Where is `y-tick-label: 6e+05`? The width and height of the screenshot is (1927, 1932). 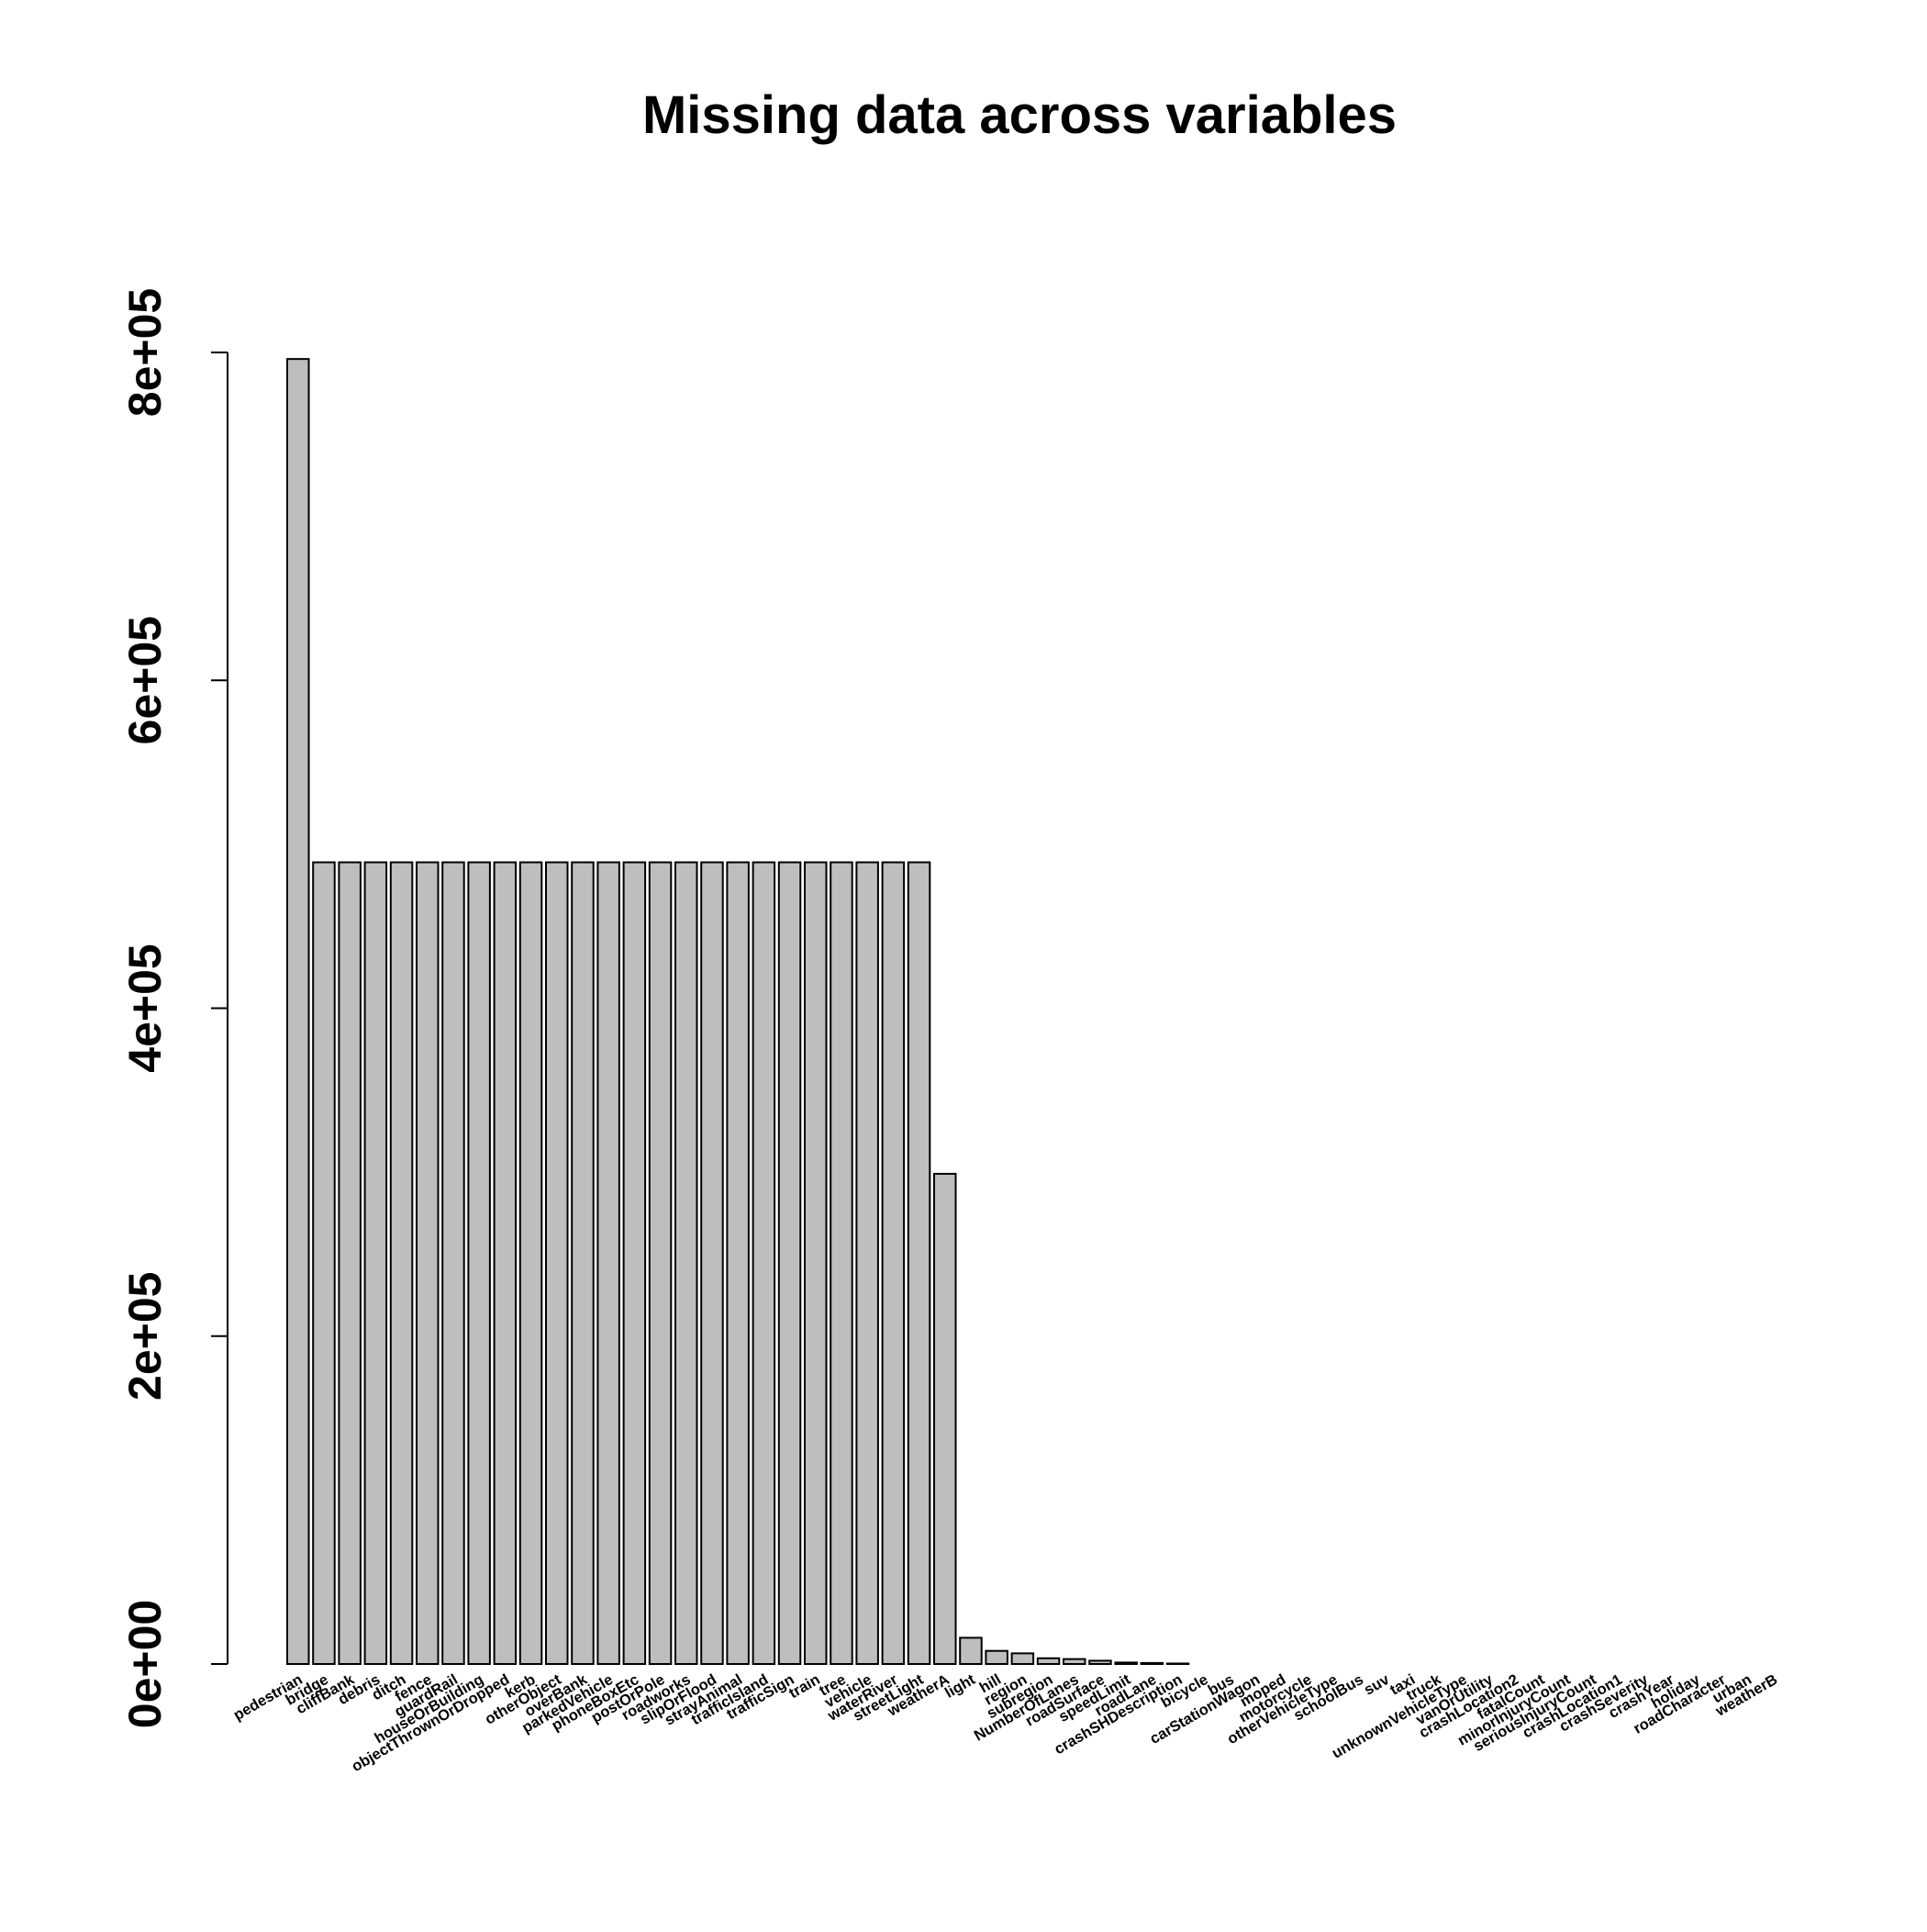
y-tick-label: 6e+05 is located at coordinates (145, 680).